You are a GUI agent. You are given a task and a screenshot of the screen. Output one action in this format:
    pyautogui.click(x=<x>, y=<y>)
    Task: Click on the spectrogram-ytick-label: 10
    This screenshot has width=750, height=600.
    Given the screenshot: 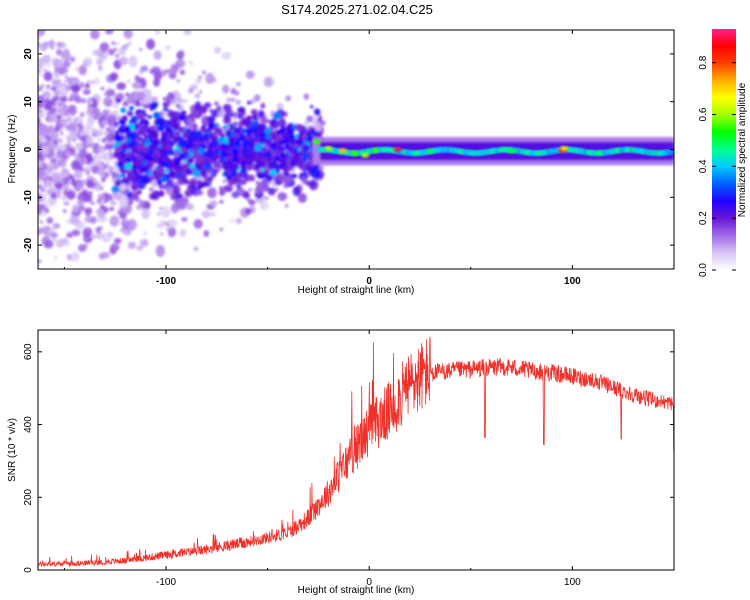 What is the action you would take?
    pyautogui.click(x=28, y=102)
    